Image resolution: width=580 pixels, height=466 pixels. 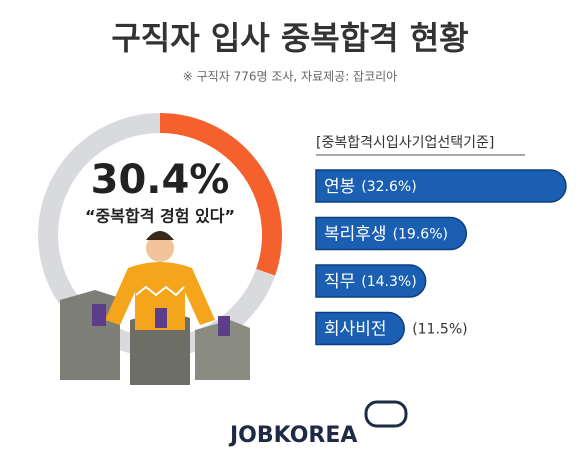 What do you see at coordinates (289, 38) in the screenshot?
I see `title: 구직자 입사 중복합격 현황` at bounding box center [289, 38].